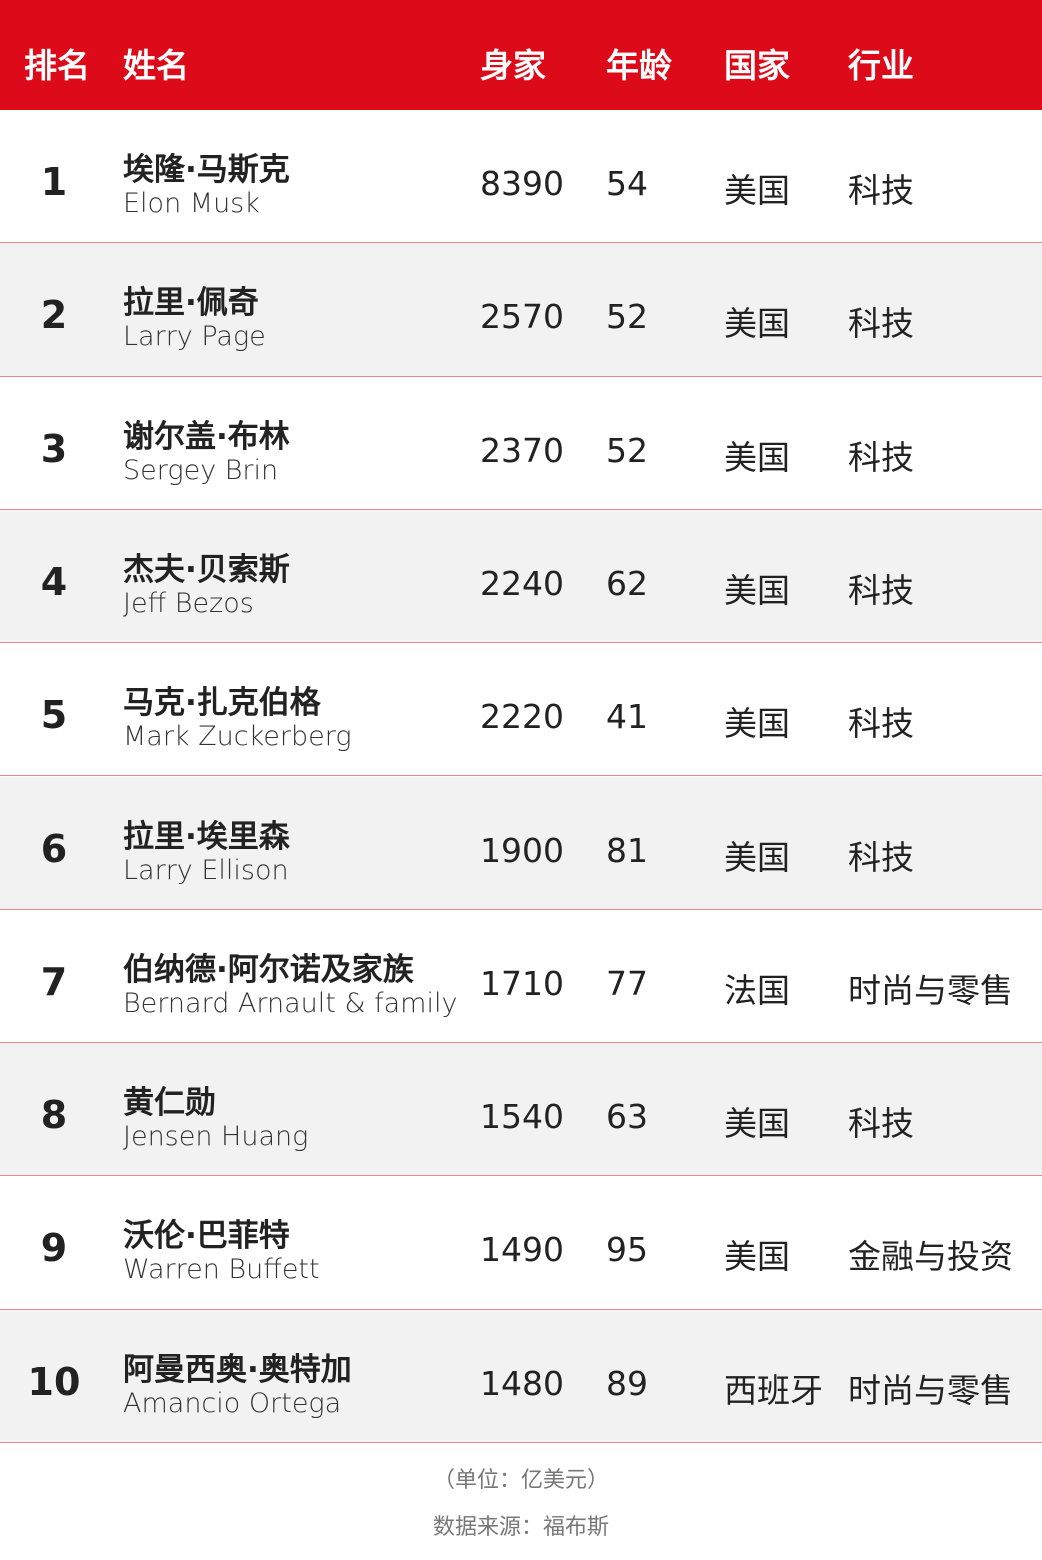 This screenshot has height=1560, width=1042. What do you see at coordinates (206, 1236) in the screenshot?
I see `name-cn: 沃伦·巴菲特` at bounding box center [206, 1236].